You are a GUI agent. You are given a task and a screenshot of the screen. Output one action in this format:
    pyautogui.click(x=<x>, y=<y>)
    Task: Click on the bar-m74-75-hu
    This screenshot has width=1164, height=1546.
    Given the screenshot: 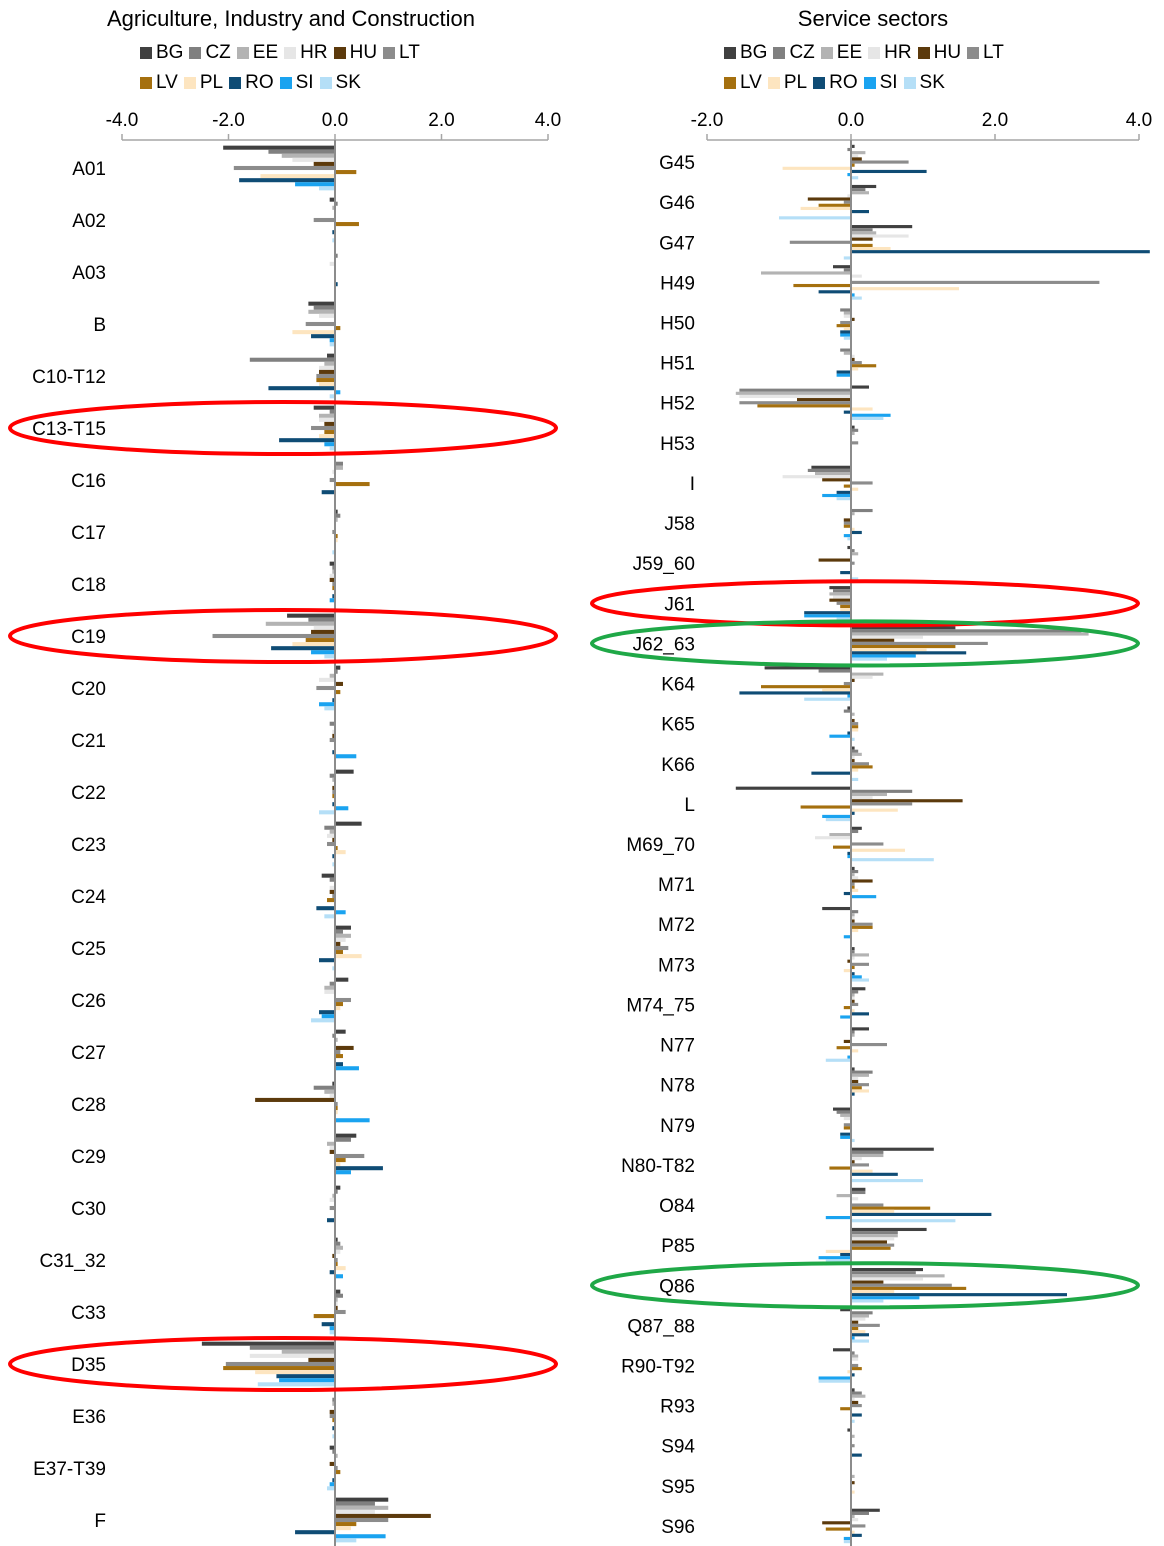 What is the action you would take?
    pyautogui.click(x=853, y=1001)
    